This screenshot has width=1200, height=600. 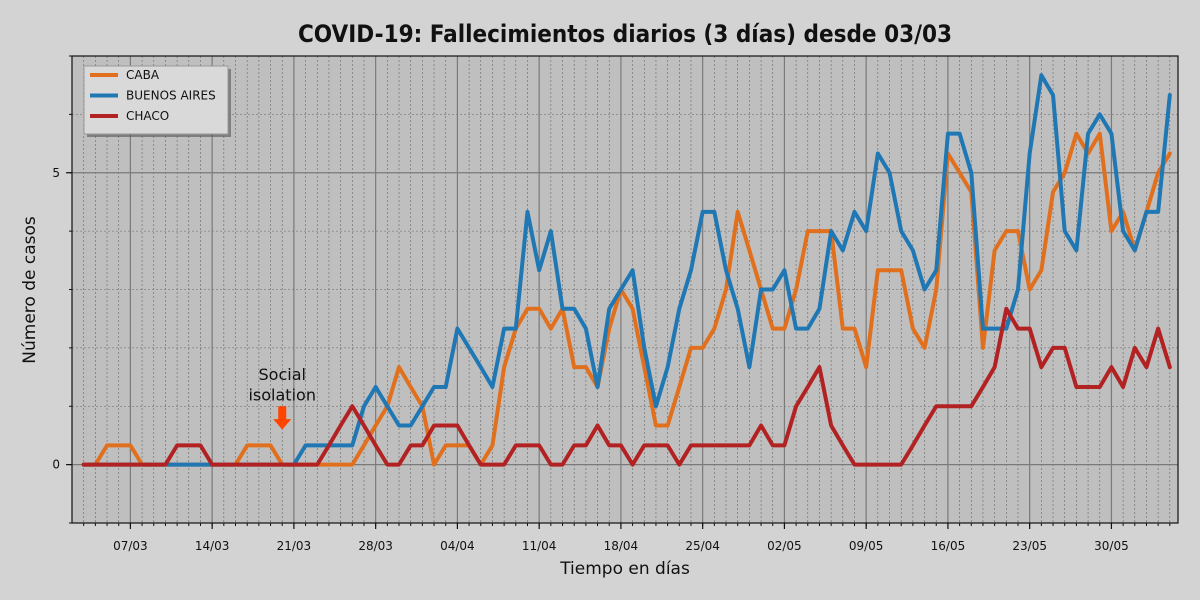 What do you see at coordinates (457, 546) in the screenshot?
I see `x-tick-label: 04/04` at bounding box center [457, 546].